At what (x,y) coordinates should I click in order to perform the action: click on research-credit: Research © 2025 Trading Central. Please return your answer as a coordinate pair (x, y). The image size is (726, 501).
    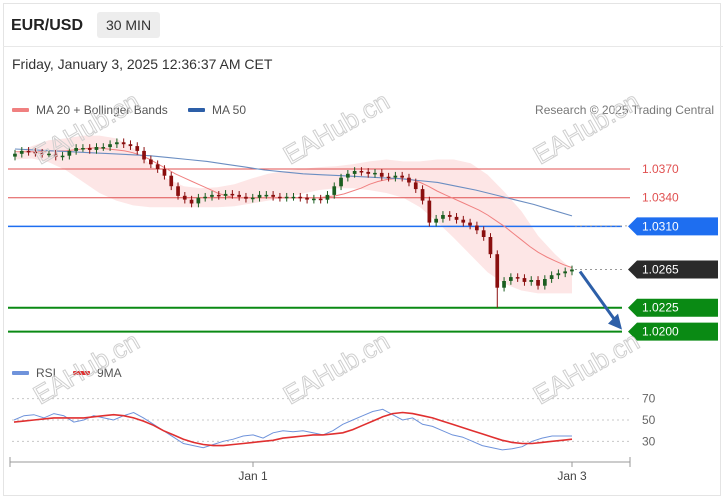
    Looking at the image, I should click on (624, 110).